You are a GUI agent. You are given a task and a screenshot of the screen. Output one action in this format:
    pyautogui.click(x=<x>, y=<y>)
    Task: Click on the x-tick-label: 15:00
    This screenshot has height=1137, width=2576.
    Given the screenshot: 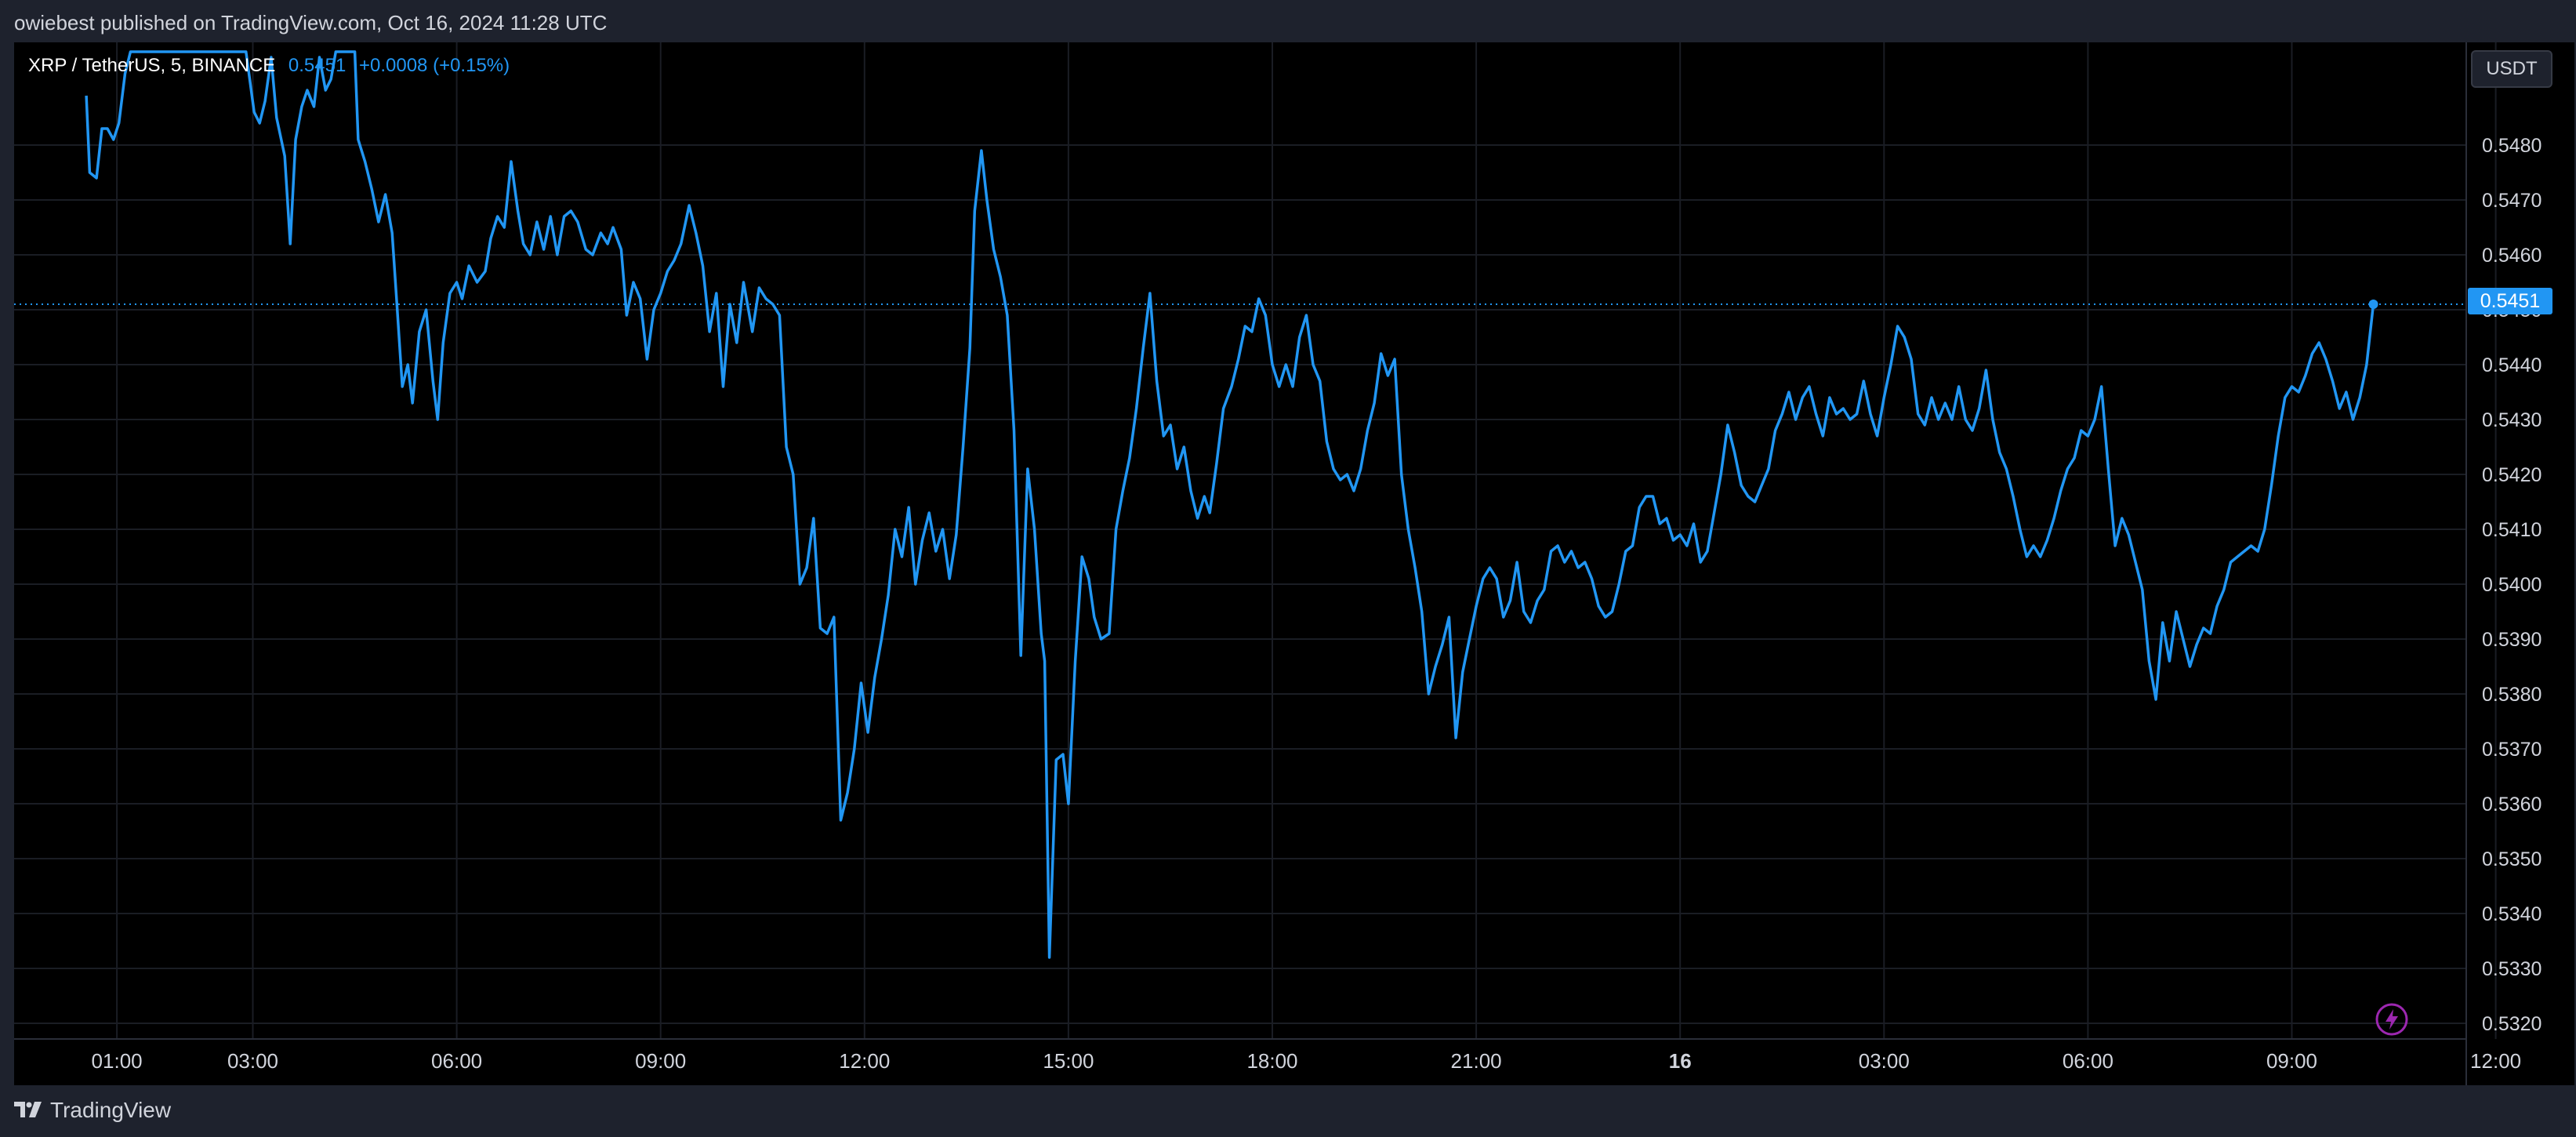 What is the action you would take?
    pyautogui.click(x=1069, y=1061)
    